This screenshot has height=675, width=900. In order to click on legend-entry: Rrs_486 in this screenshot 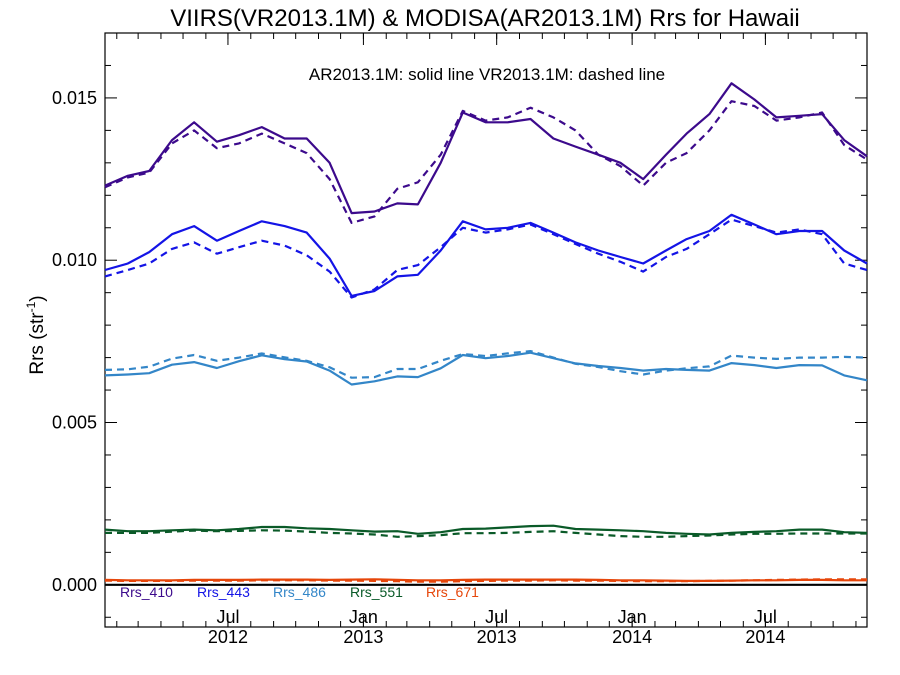, I will do `click(299, 592)`.